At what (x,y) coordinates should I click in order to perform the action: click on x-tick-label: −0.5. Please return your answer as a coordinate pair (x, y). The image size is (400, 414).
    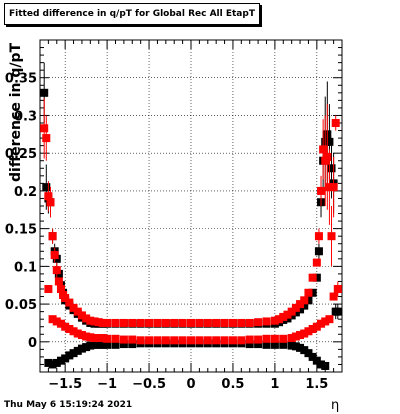
    Looking at the image, I should click on (149, 384).